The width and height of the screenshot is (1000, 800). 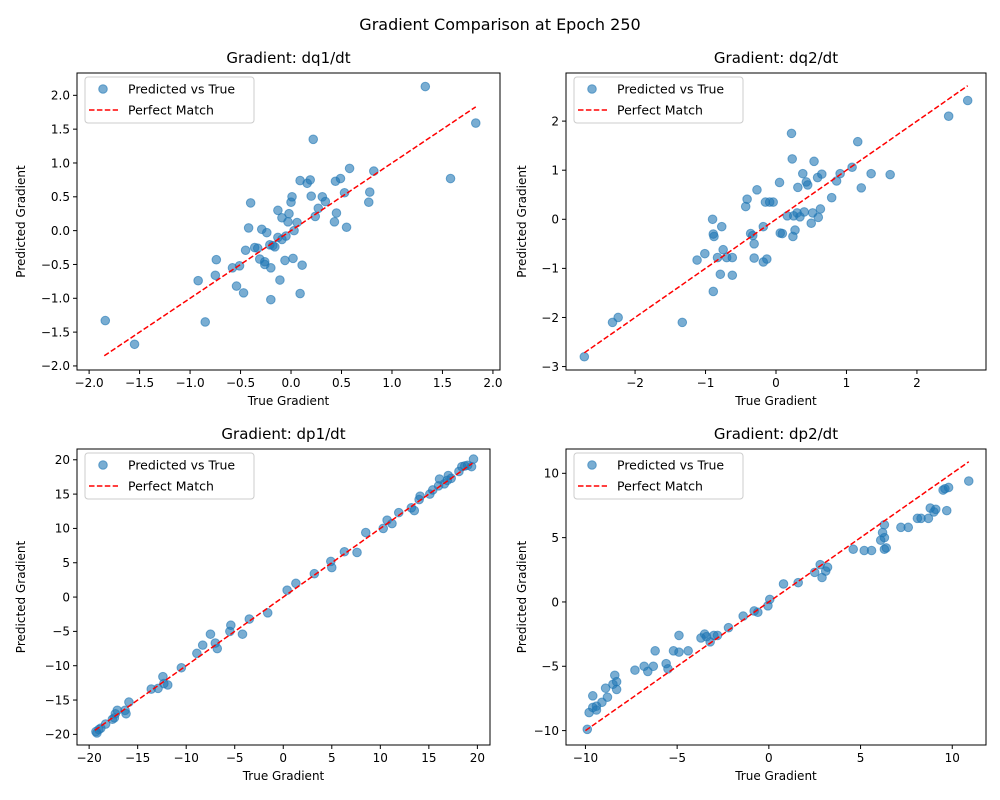 What do you see at coordinates (240, 383) in the screenshot?
I see `x-tick-label: −0.5` at bounding box center [240, 383].